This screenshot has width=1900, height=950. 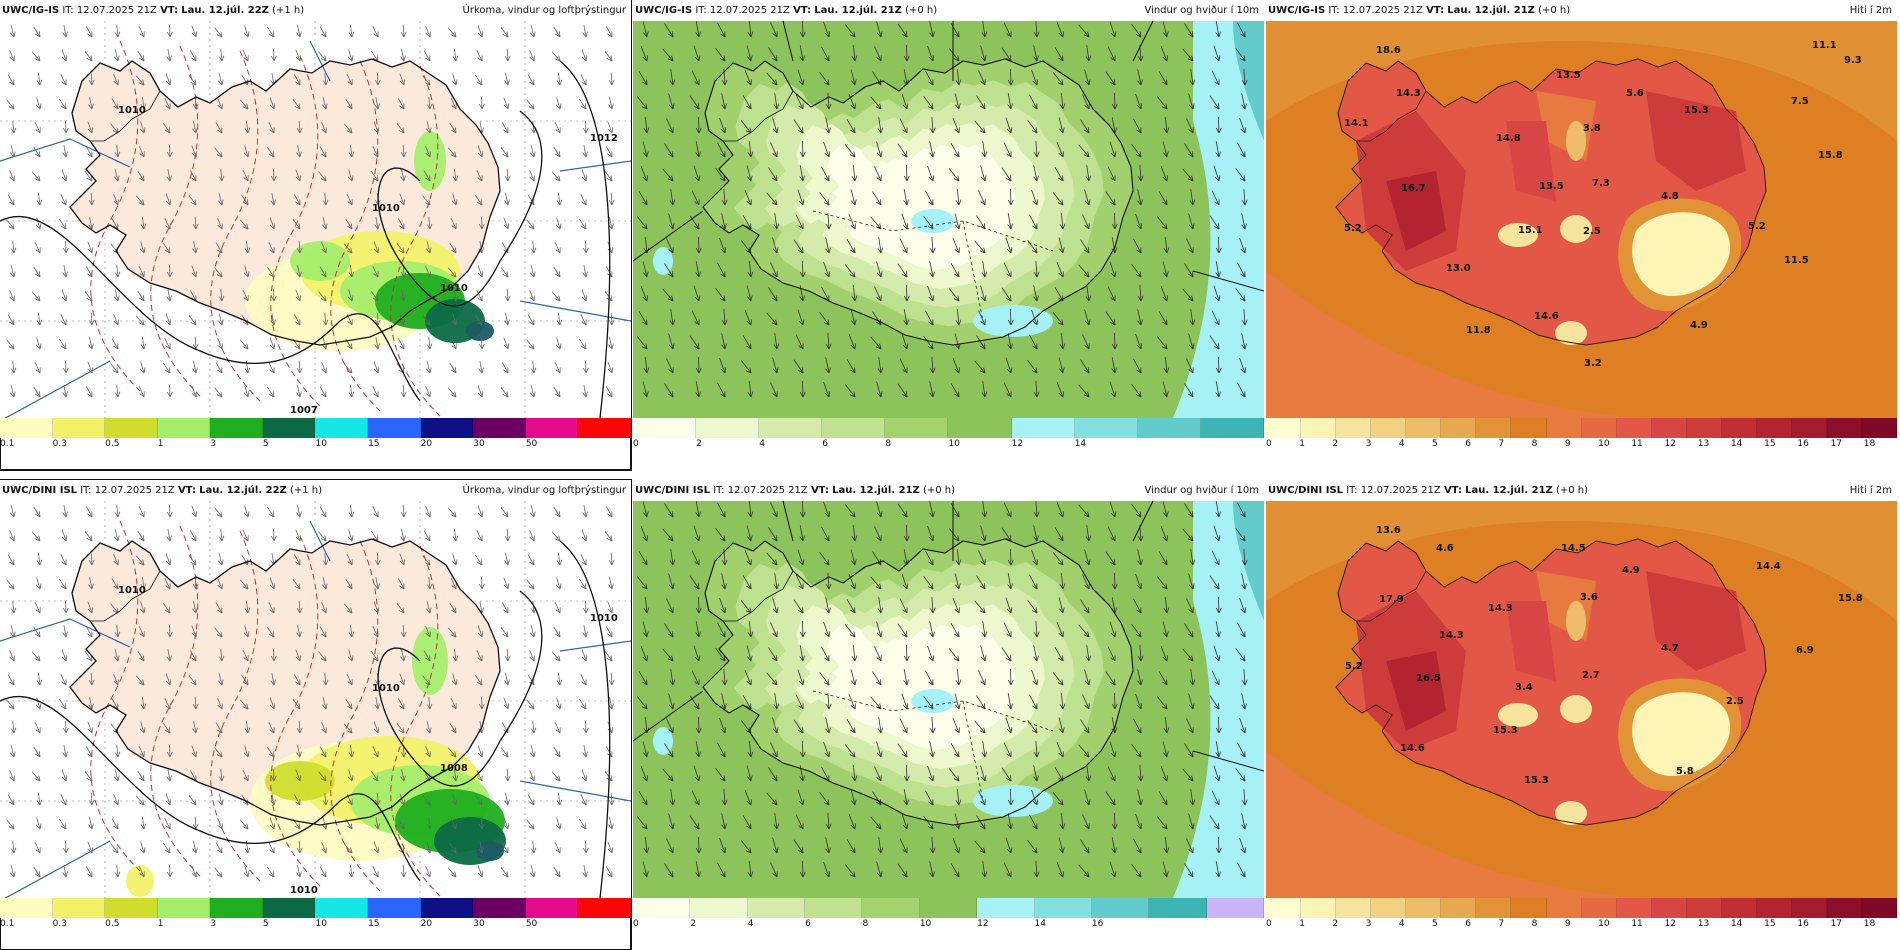 I want to click on temperature-value: 5.2, so click(x=1353, y=228).